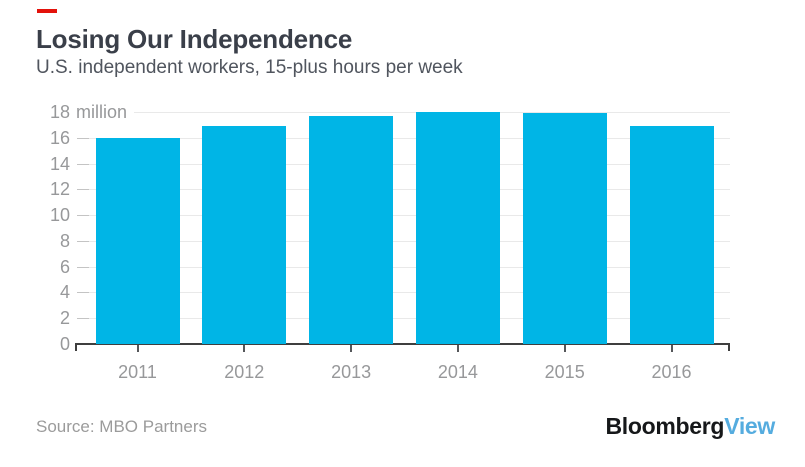  What do you see at coordinates (76, 347) in the screenshot?
I see `axis-endcap-left` at bounding box center [76, 347].